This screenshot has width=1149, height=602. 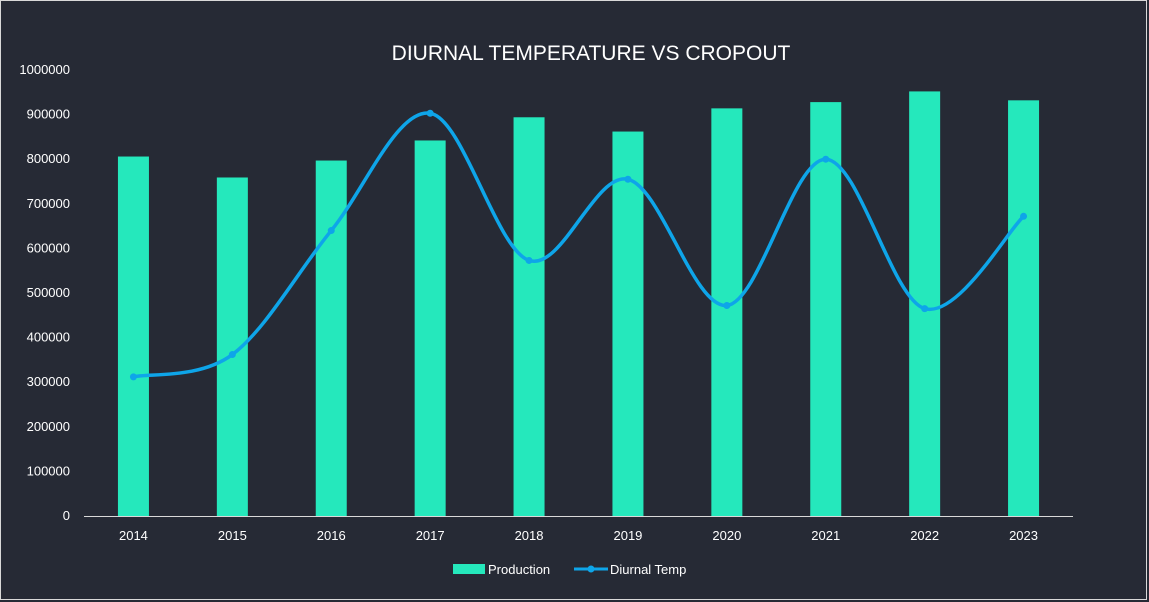 What do you see at coordinates (924, 535) in the screenshot?
I see `x-tick-label: 2022` at bounding box center [924, 535].